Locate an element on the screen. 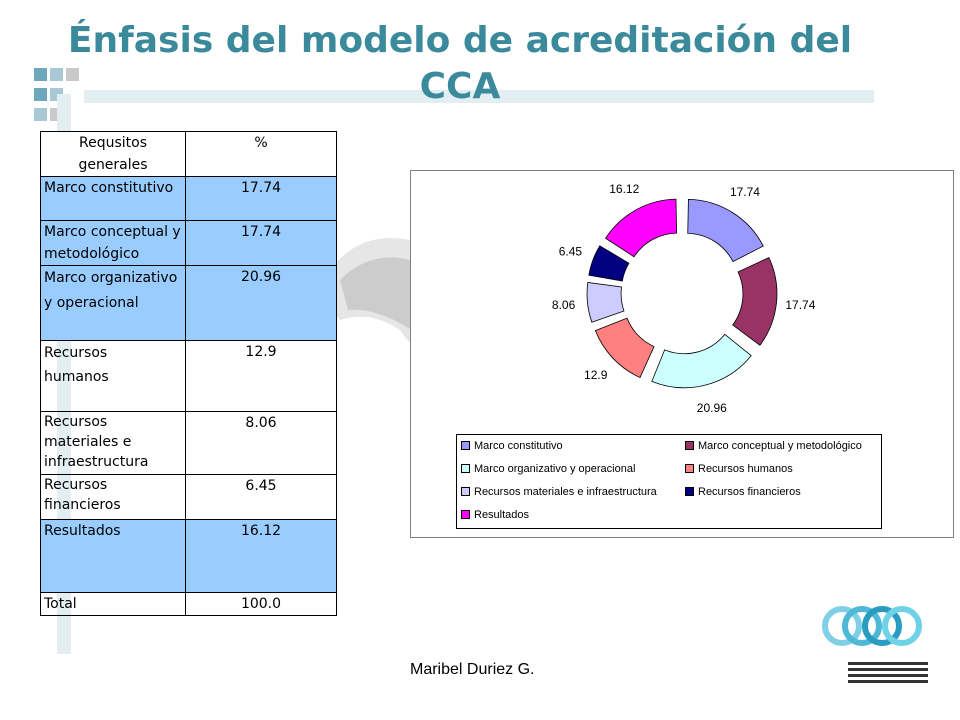 The height and width of the screenshot is (720, 960). legend-item: Resultados is located at coordinates (495, 515).